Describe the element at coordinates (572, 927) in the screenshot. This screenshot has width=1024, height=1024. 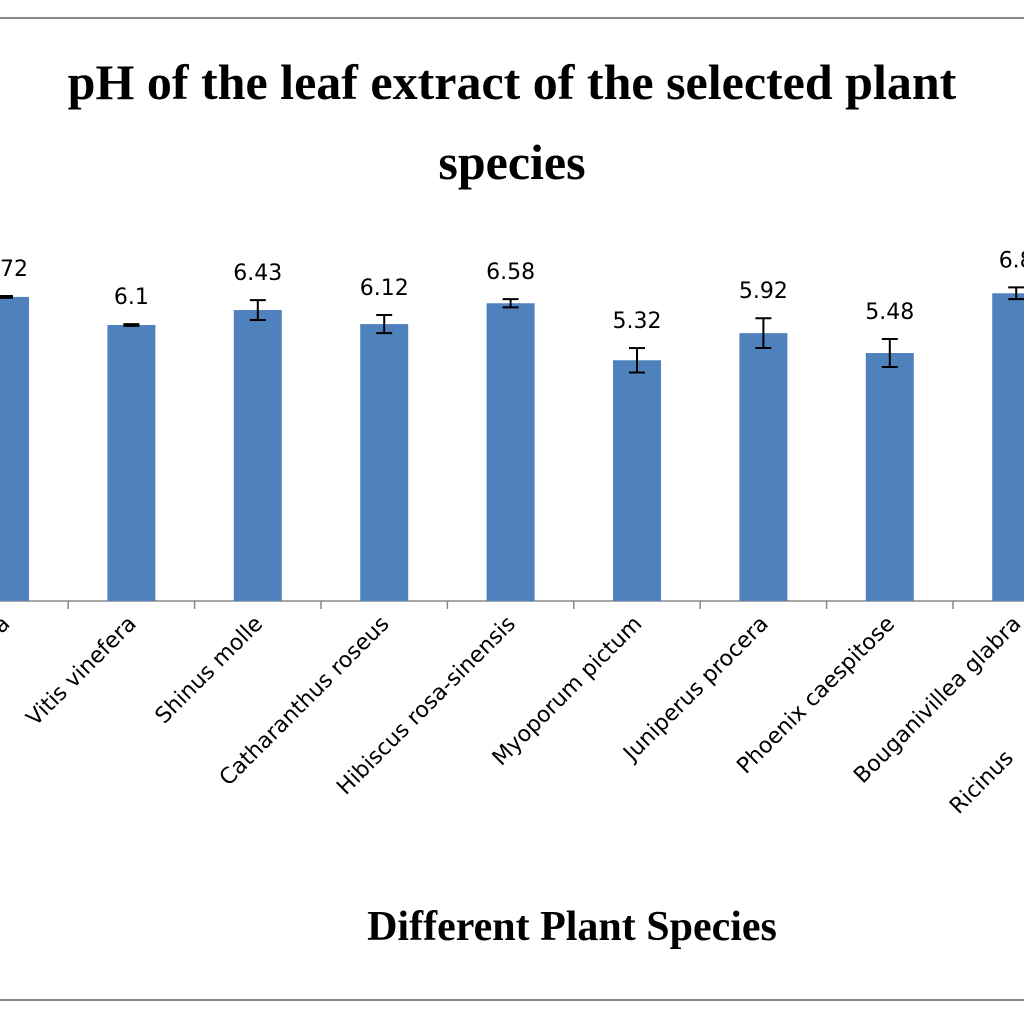
I see `x-axis-label: Different Plant Species` at that location.